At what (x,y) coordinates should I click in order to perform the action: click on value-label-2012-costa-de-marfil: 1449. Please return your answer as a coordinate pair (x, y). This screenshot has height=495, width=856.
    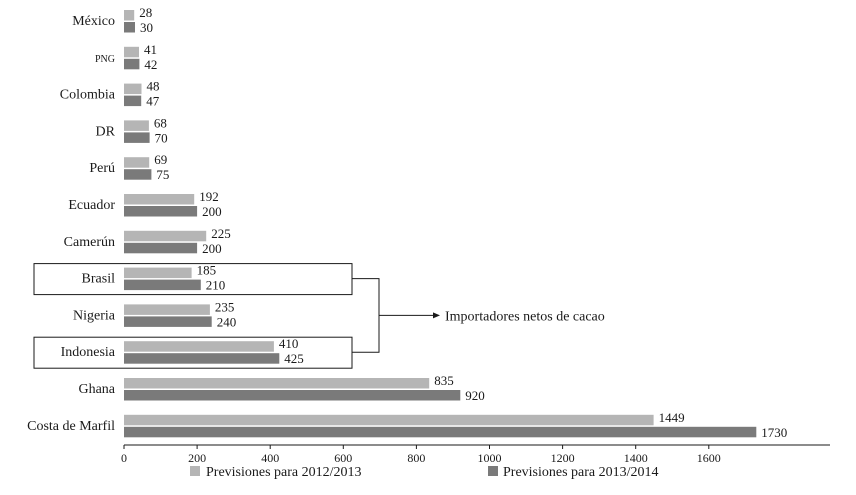
    Looking at the image, I should click on (672, 417).